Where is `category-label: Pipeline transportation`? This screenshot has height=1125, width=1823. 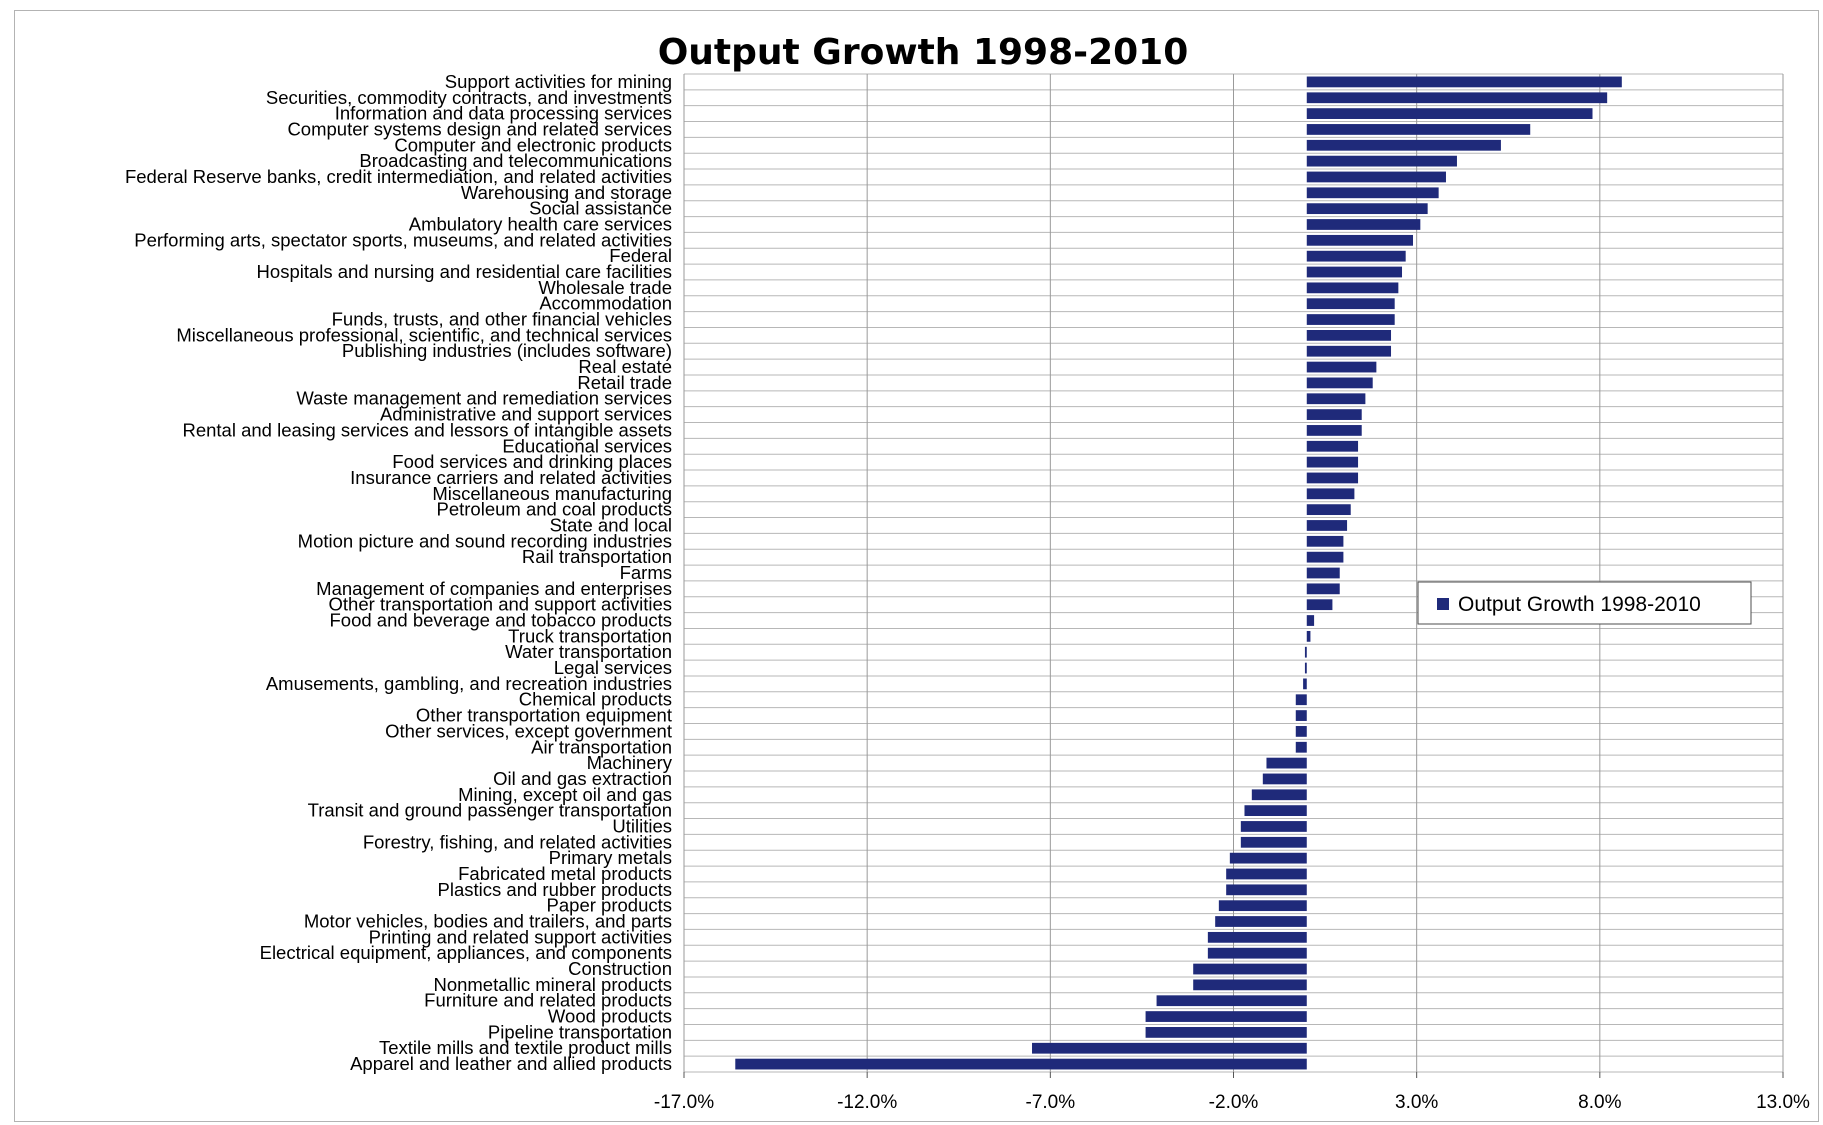 category-label: Pipeline transportation is located at coordinates (580, 1031).